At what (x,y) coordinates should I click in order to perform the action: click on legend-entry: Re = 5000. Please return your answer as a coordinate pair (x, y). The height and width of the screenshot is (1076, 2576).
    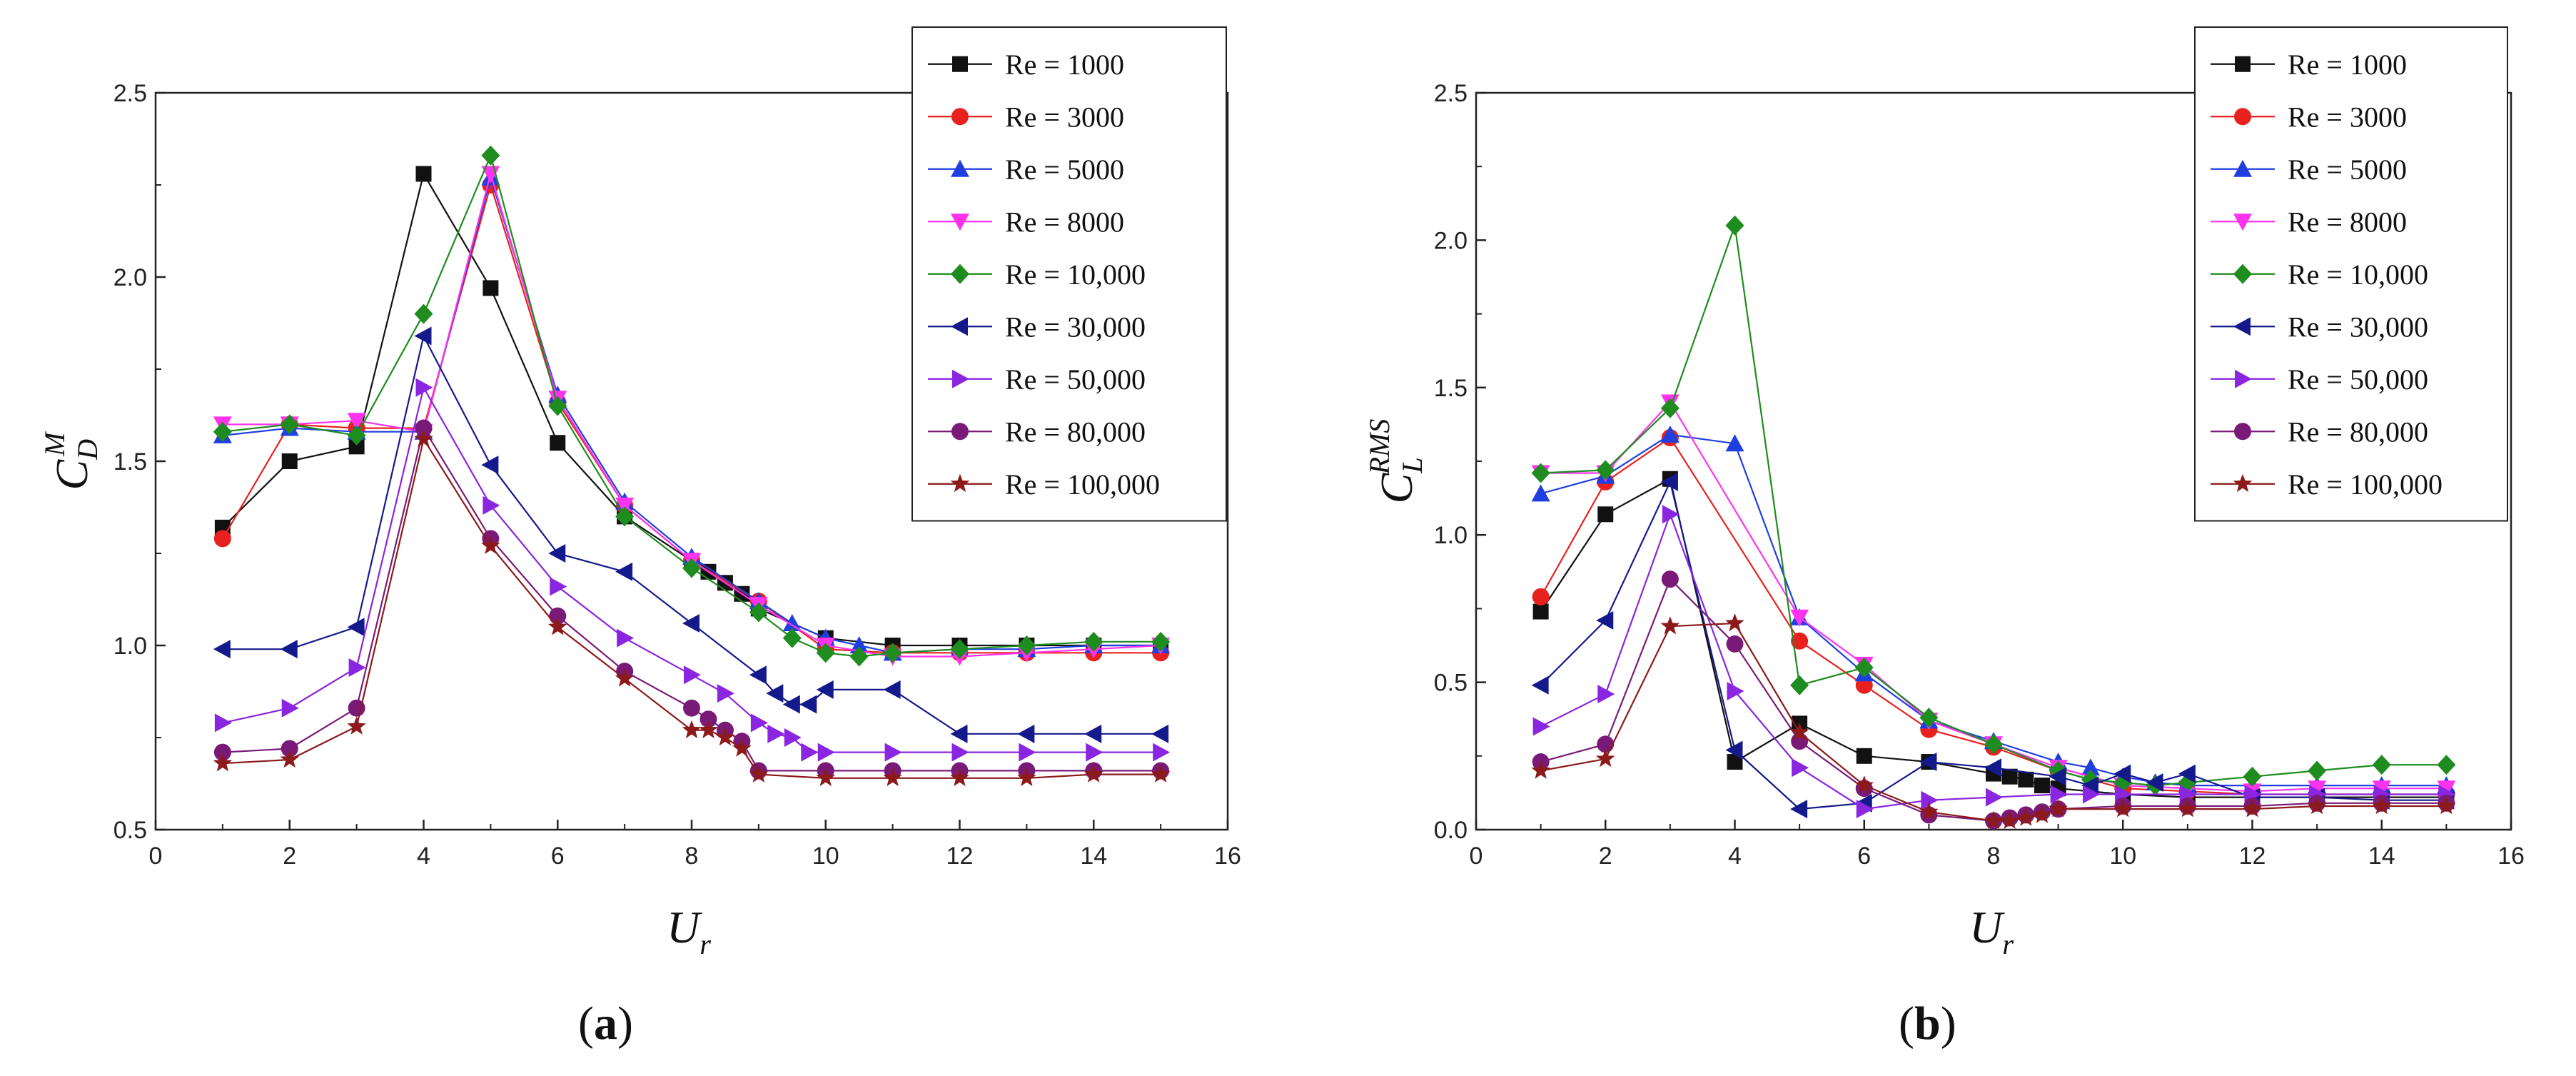
    Looking at the image, I should click on (1026, 170).